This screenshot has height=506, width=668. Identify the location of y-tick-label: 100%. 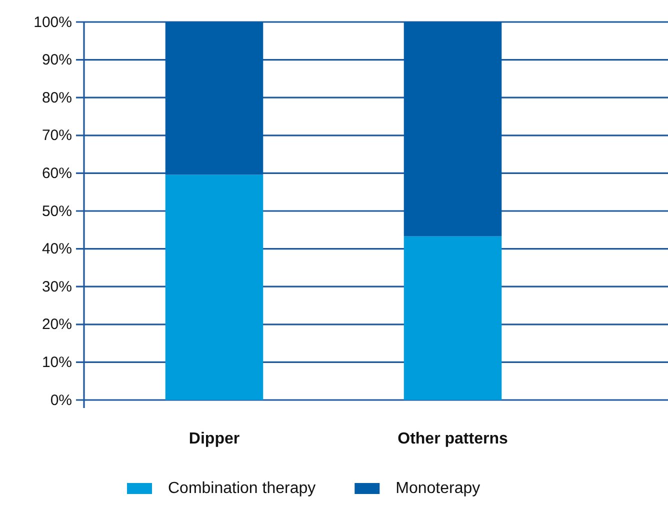
(53, 22).